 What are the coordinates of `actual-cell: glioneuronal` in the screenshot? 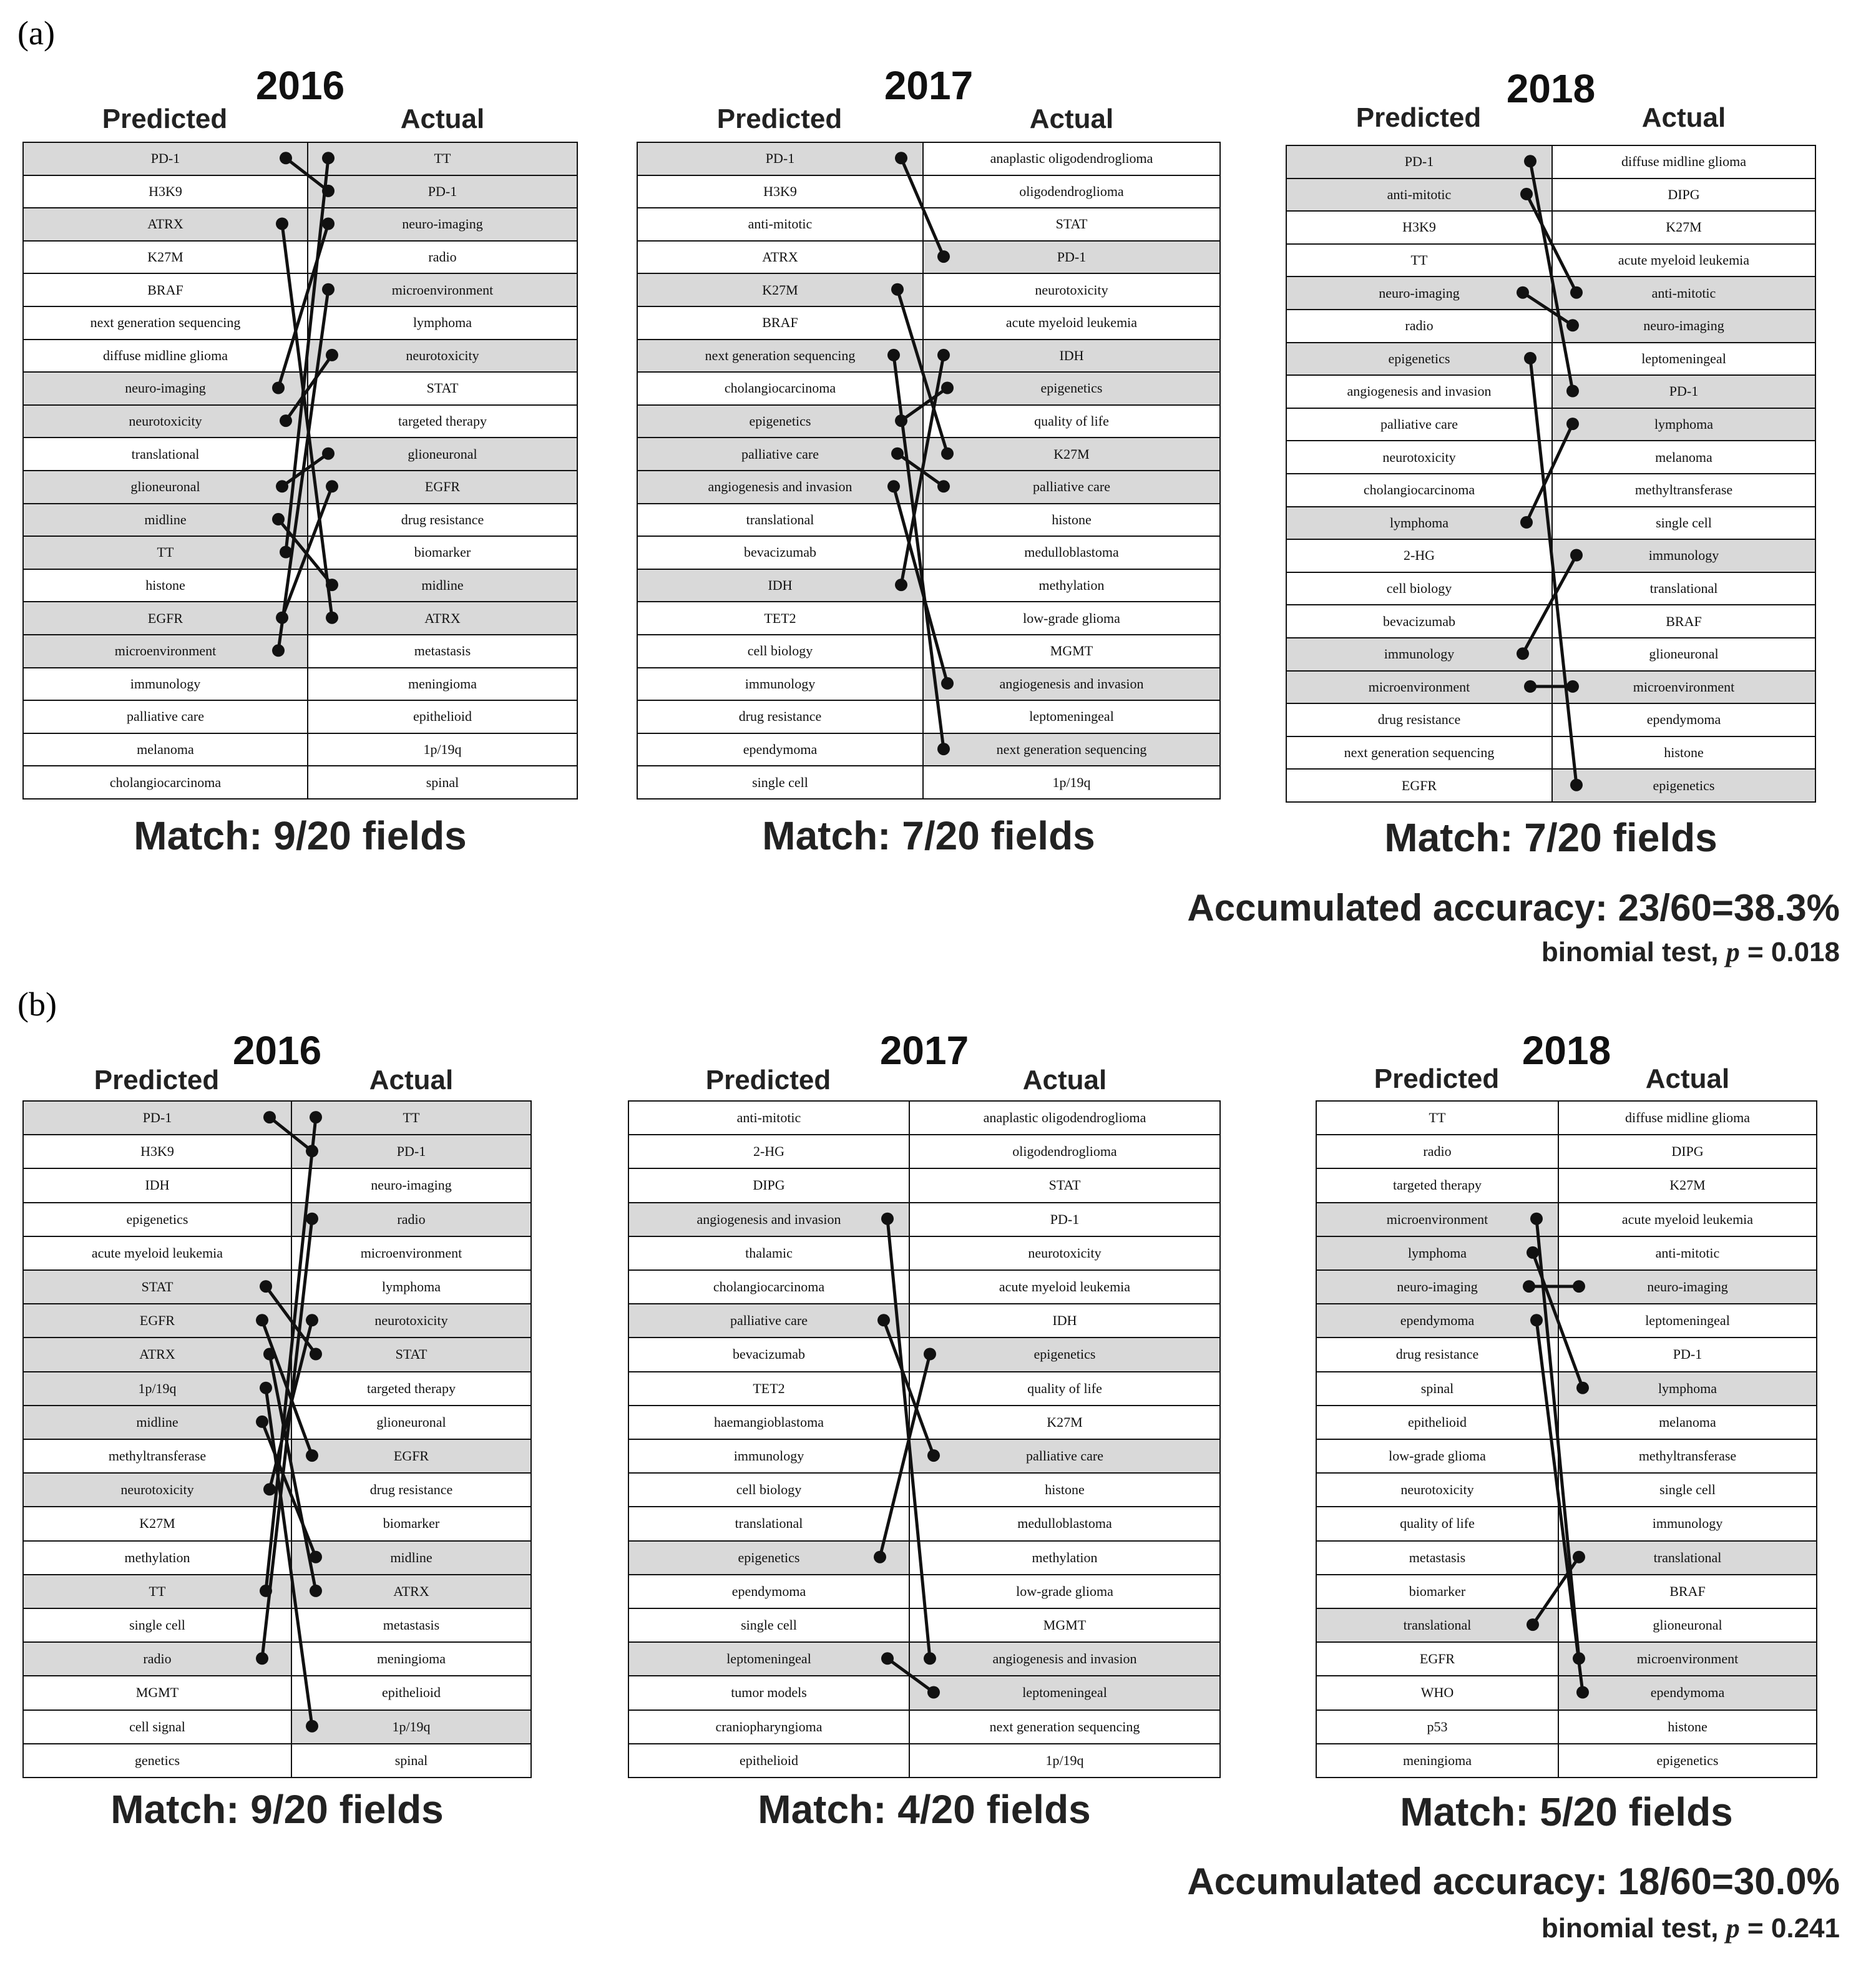 It's located at (442, 454).